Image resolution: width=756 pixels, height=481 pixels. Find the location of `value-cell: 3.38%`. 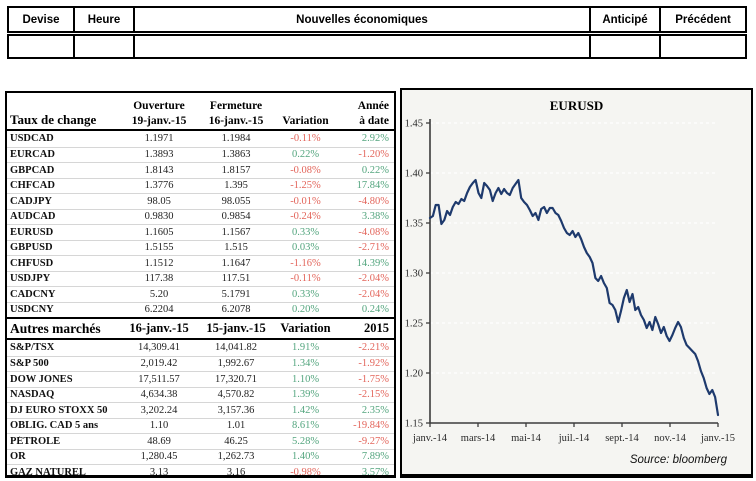

value-cell: 3.38% is located at coordinates (375, 217).